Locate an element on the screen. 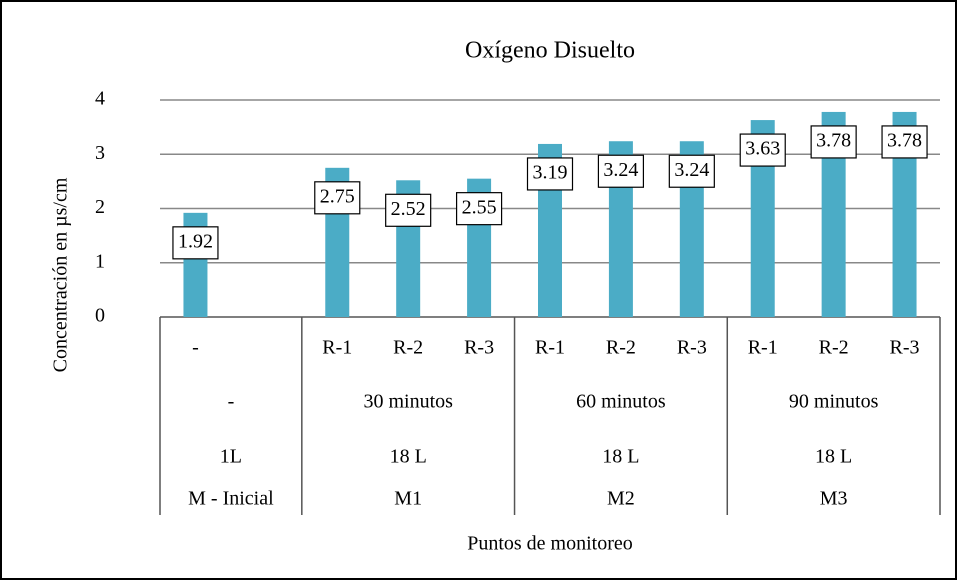 Image resolution: width=957 pixels, height=580 pixels. group-time-label: - is located at coordinates (231, 402).